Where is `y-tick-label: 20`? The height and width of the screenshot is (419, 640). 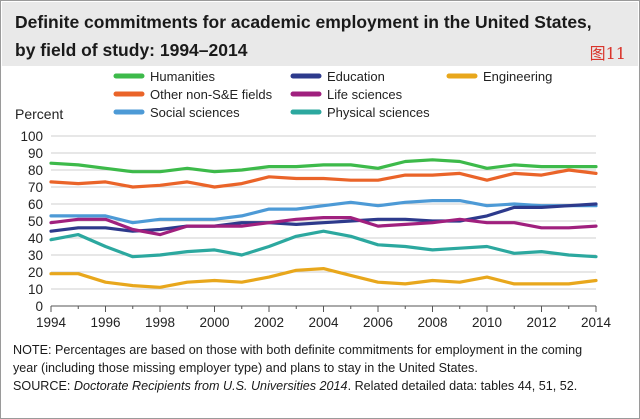
y-tick-label: 20 is located at coordinates (35, 272).